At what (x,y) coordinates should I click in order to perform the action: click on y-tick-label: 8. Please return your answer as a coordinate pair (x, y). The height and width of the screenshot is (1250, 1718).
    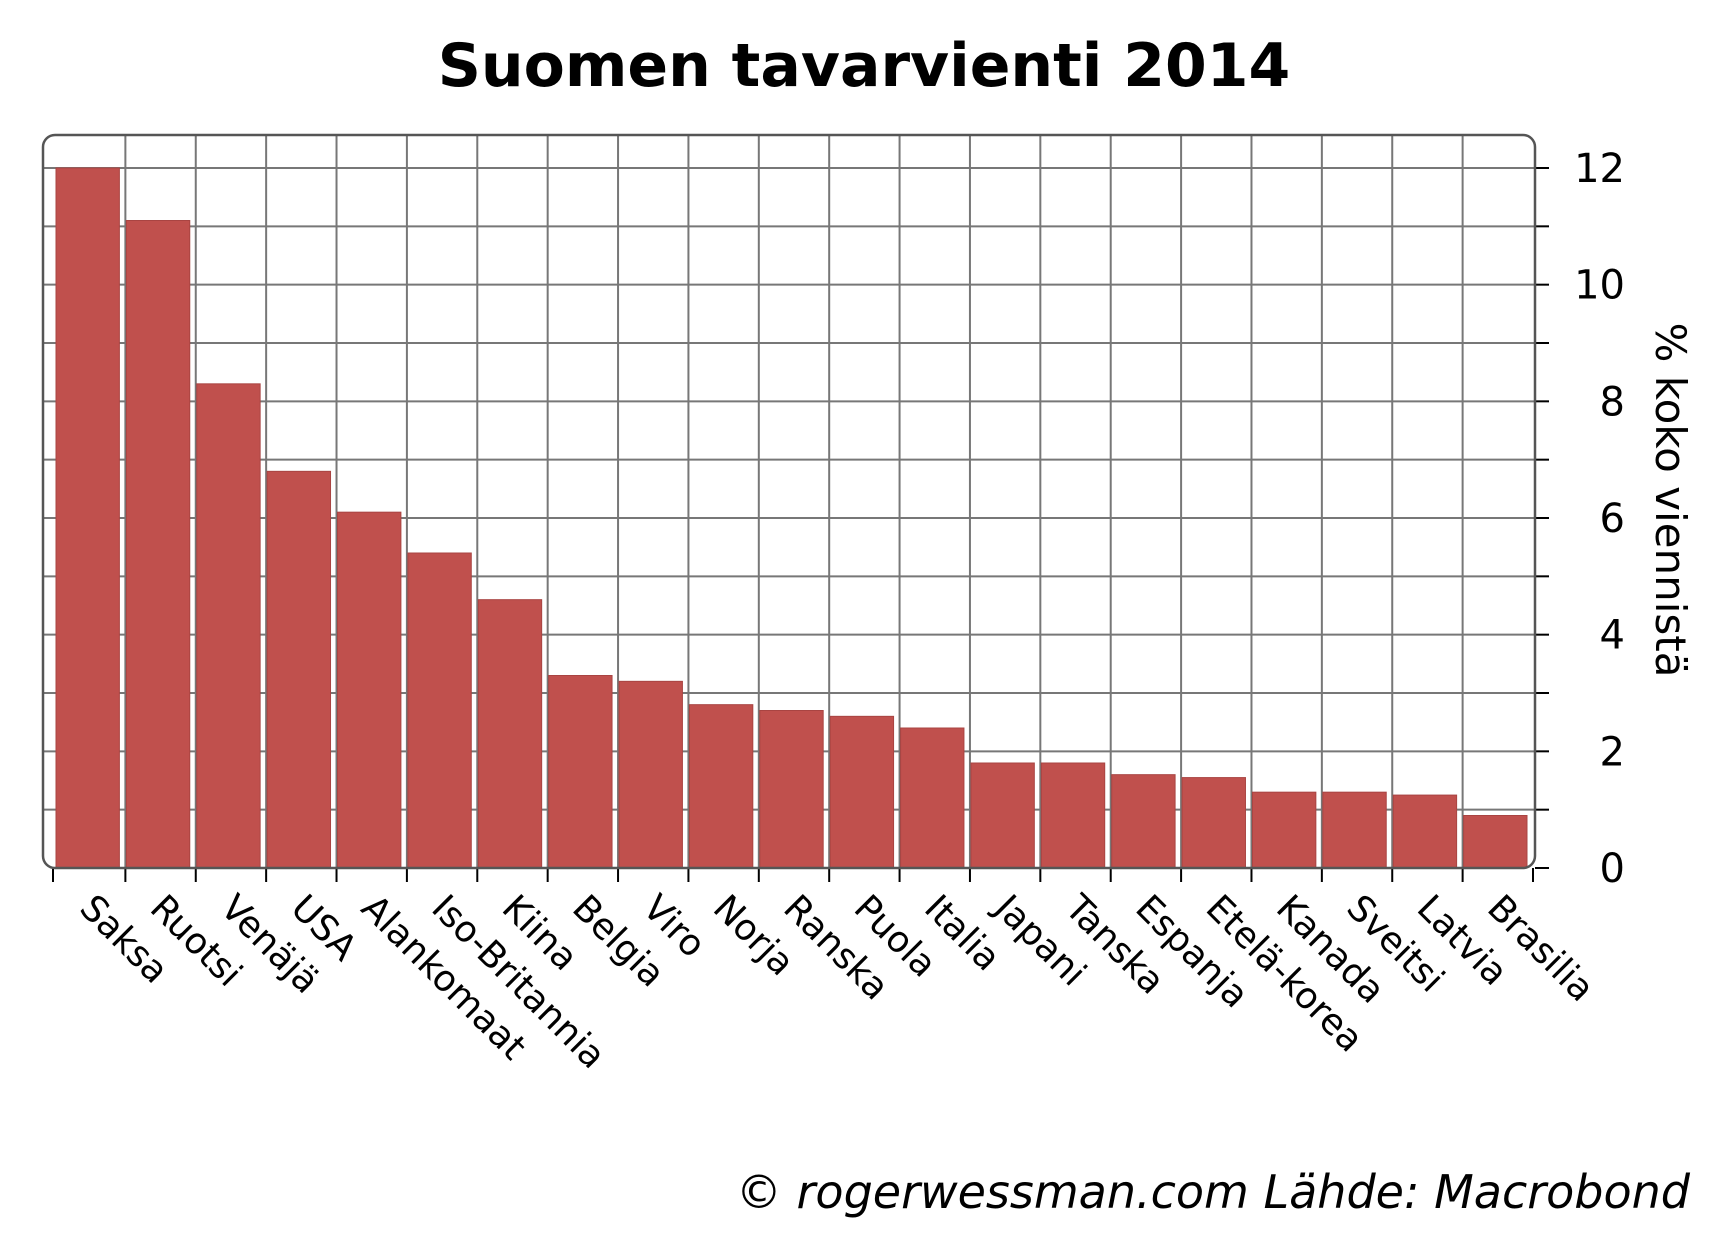
    Looking at the image, I should click on (1612, 402).